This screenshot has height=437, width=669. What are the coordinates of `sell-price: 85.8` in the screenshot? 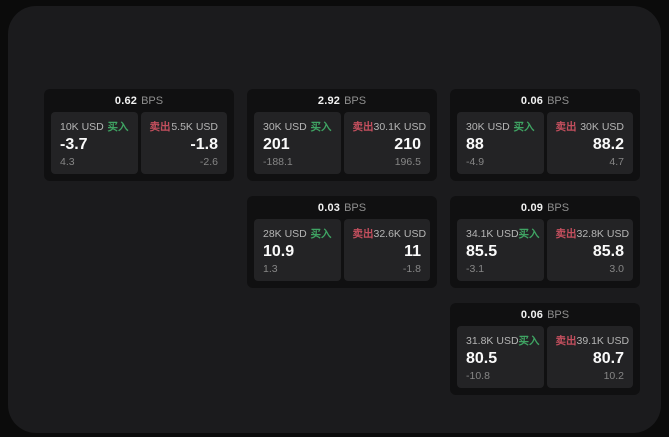 It's located at (608, 251).